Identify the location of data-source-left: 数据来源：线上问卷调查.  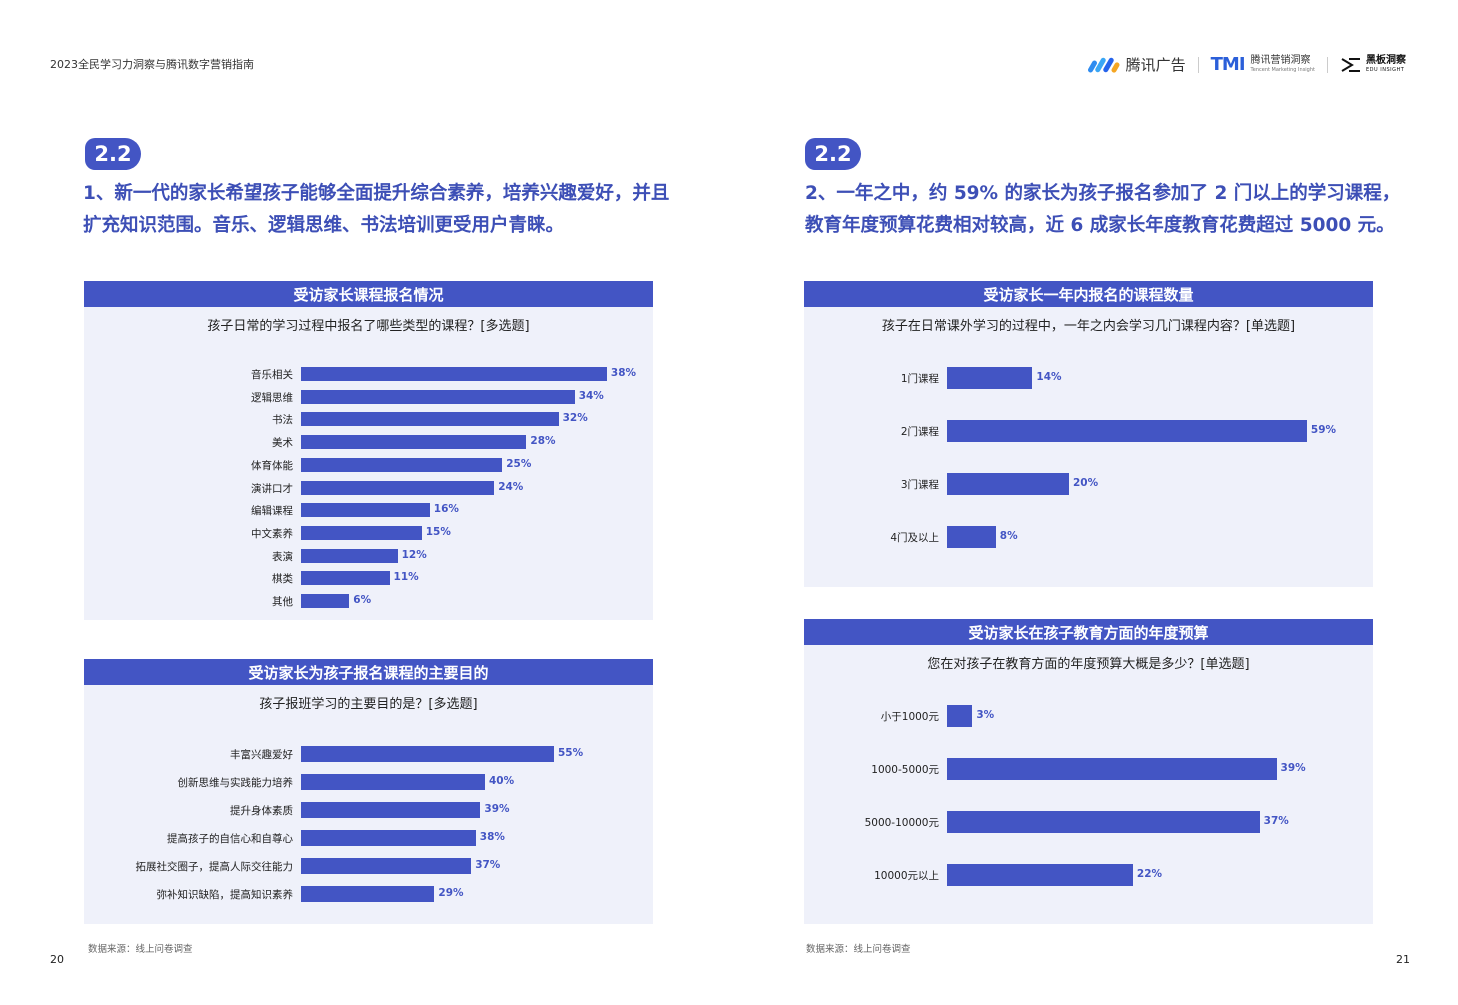
(140, 949).